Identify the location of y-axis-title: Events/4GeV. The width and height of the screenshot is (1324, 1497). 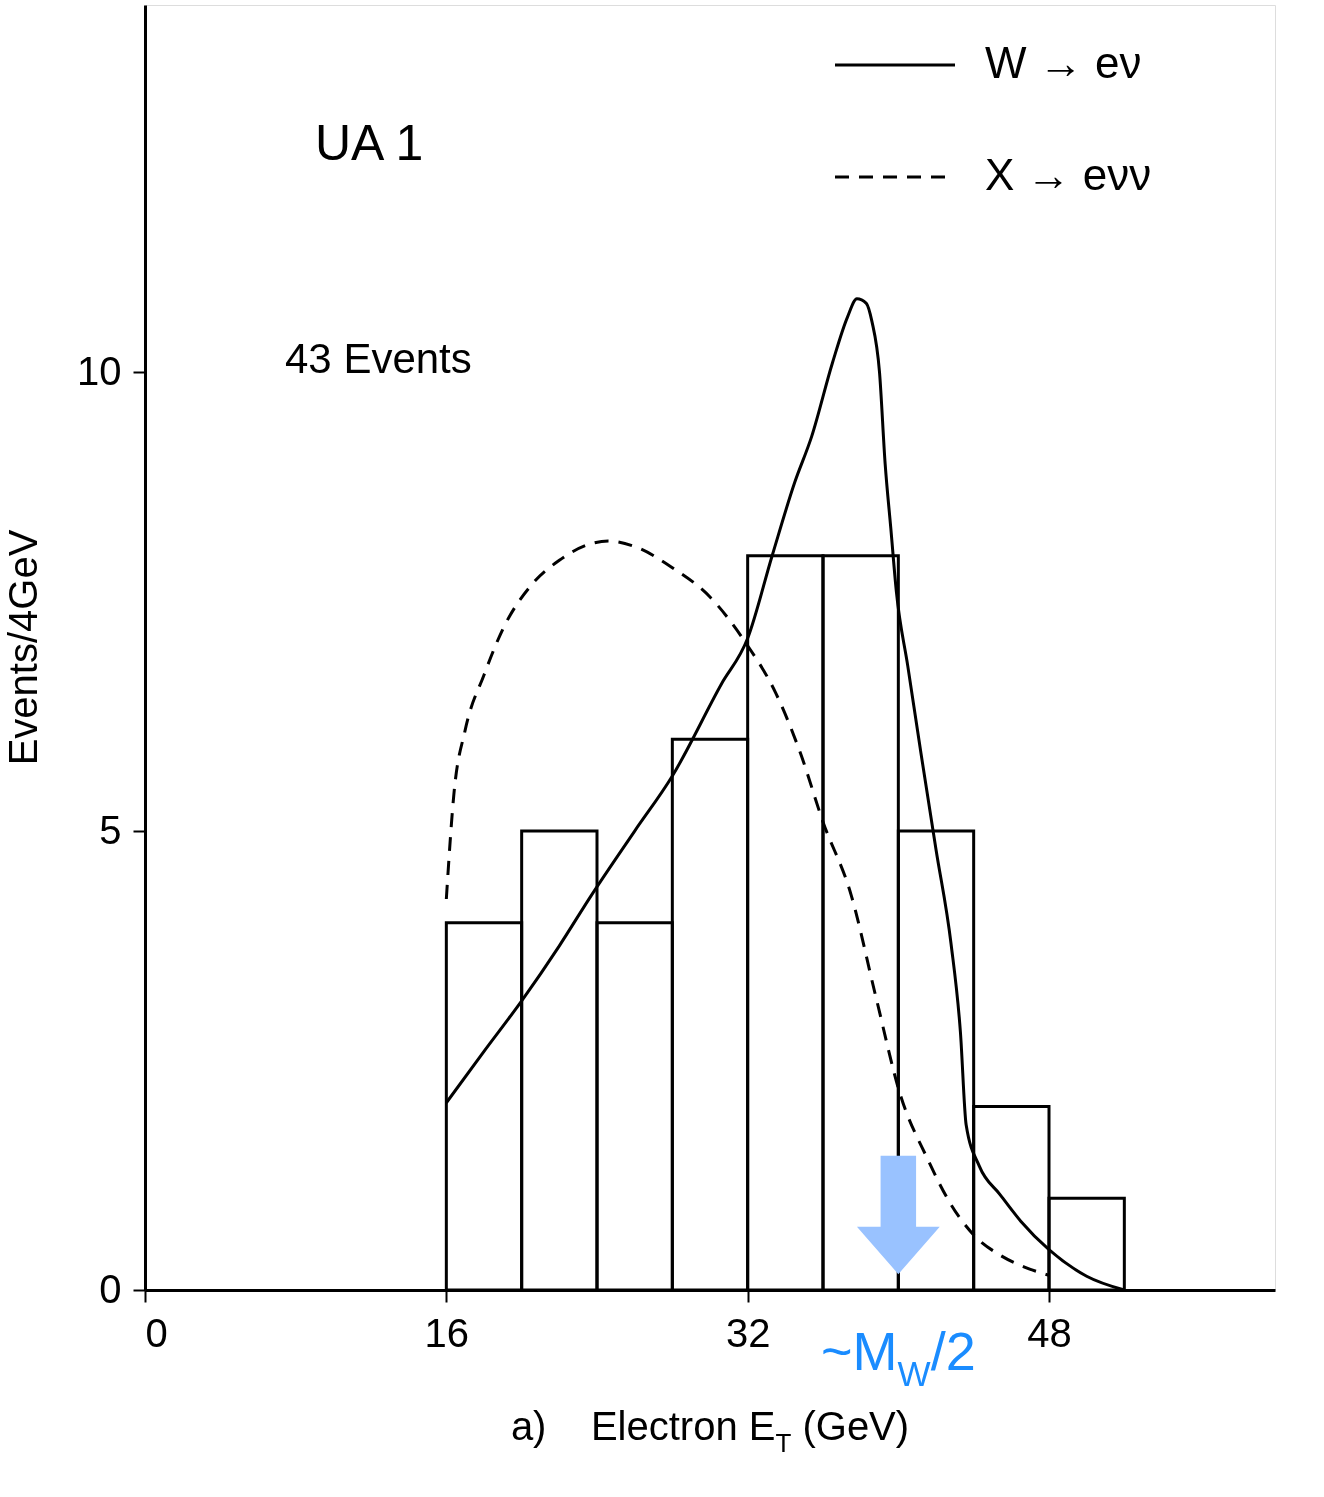
(23, 647).